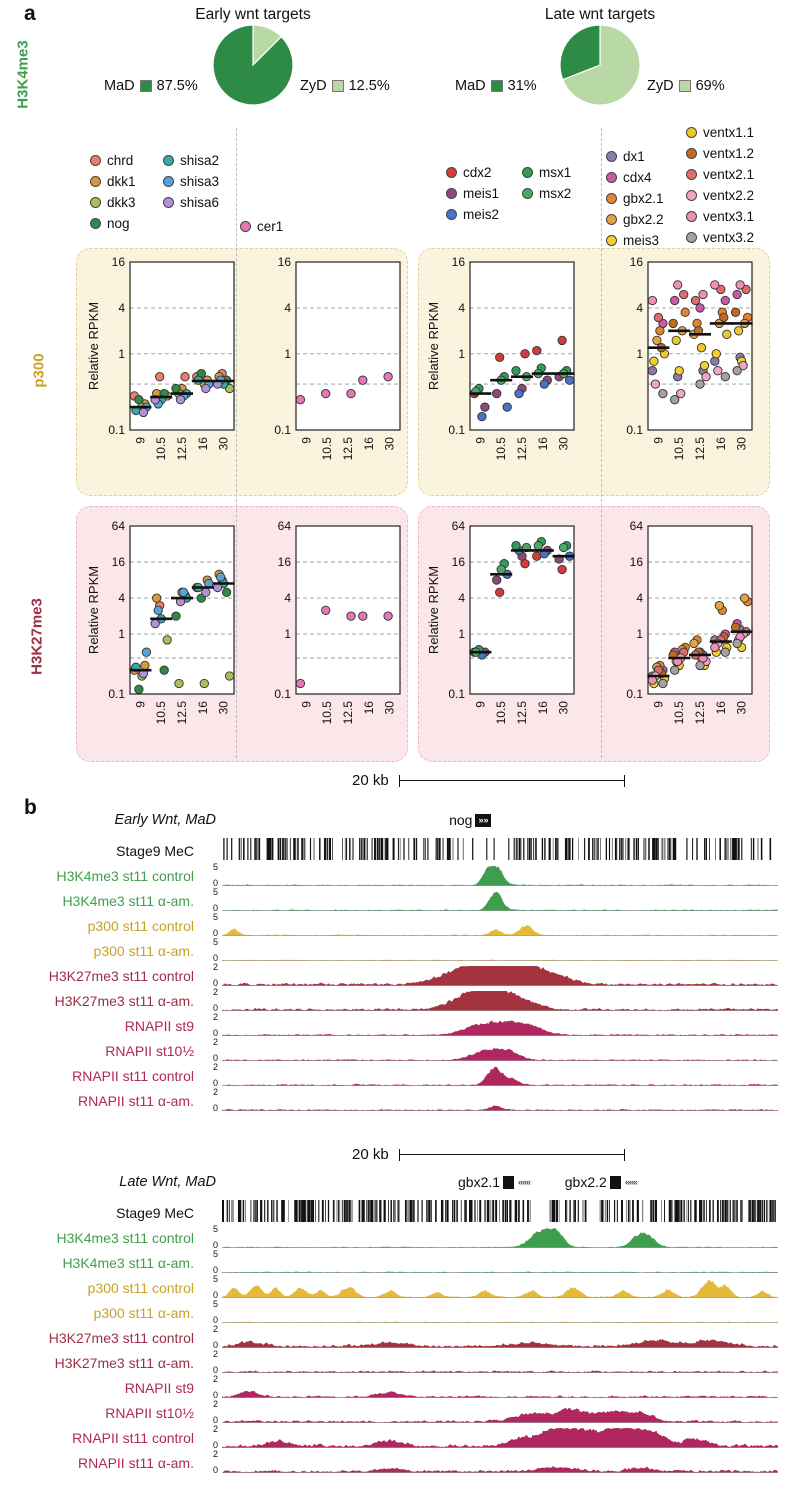  Describe the element at coordinates (121, 1338) in the screenshot. I see `track-label: H3K27me3 st11 control` at that location.